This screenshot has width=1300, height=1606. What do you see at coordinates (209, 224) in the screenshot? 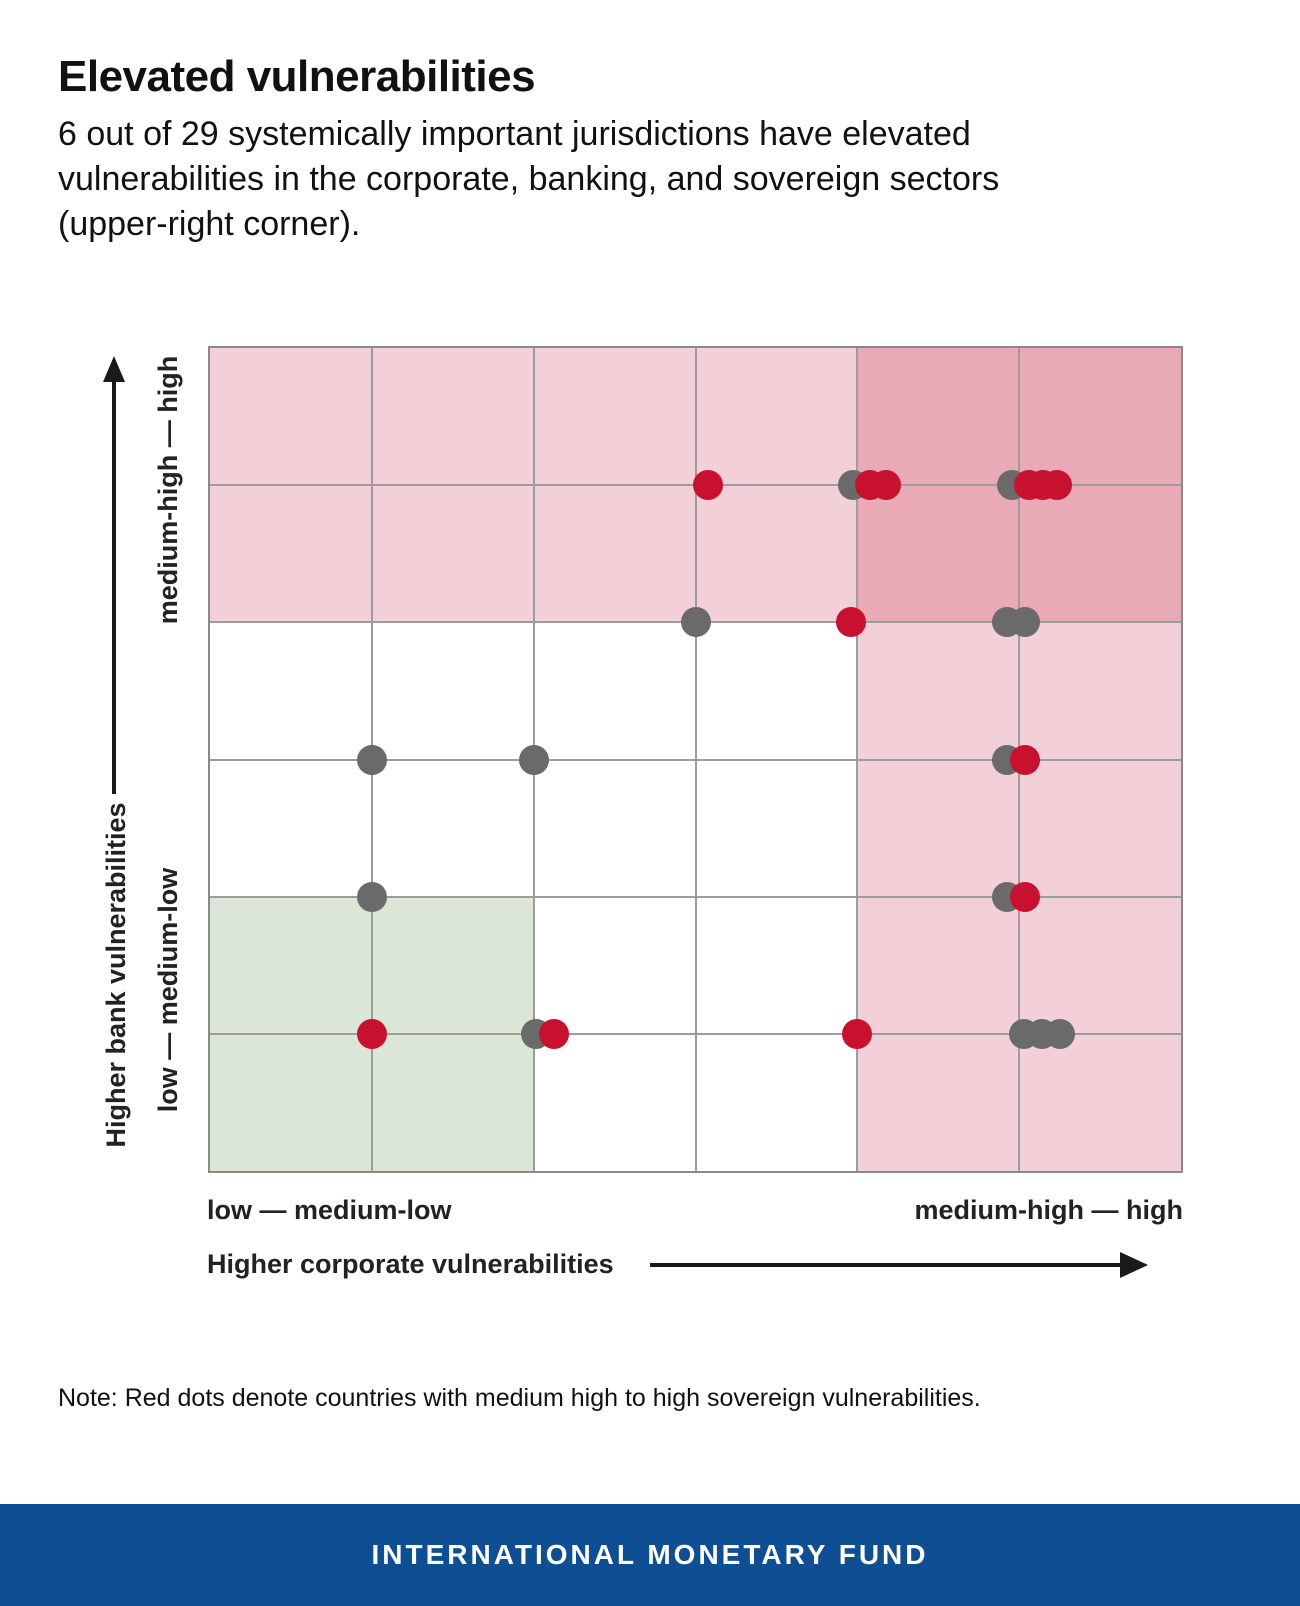
I see `subtitle-line: (upper-right corner).` at bounding box center [209, 224].